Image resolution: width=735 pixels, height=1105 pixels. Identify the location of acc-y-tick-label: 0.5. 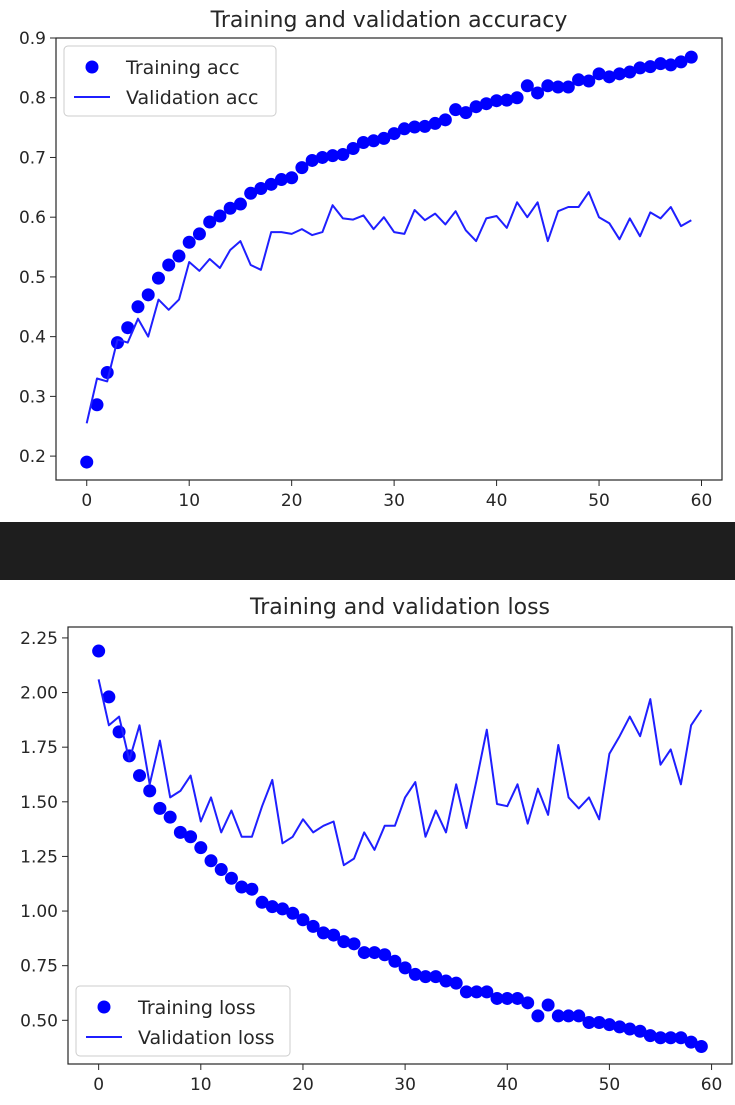
(32, 278).